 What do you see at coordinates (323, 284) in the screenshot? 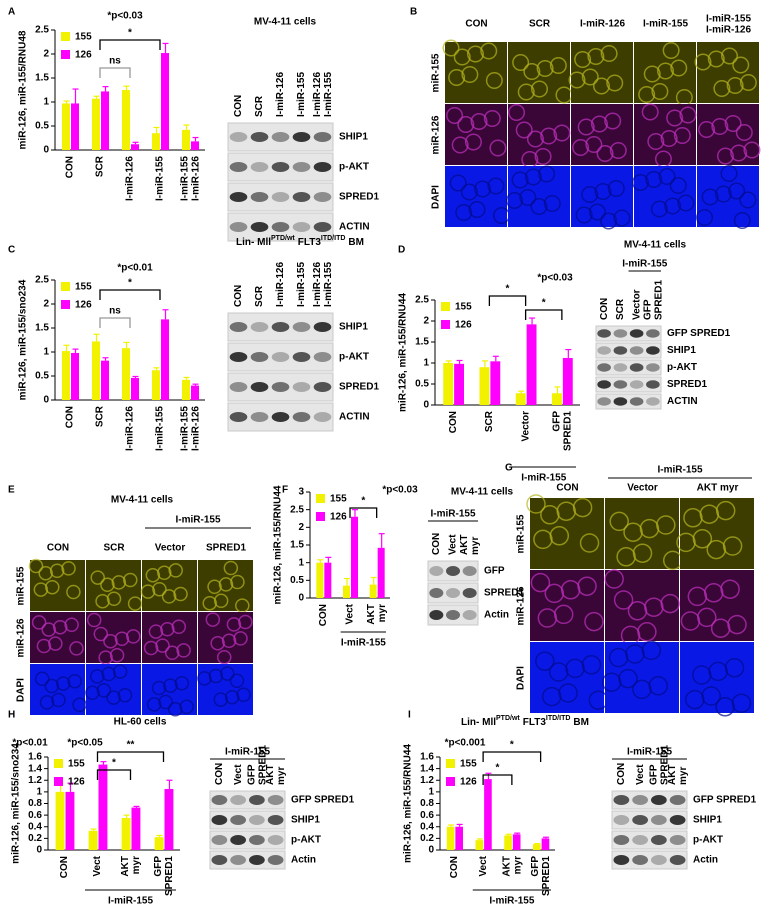
I see `lane-label: I-miR-126I-miR-155` at bounding box center [323, 284].